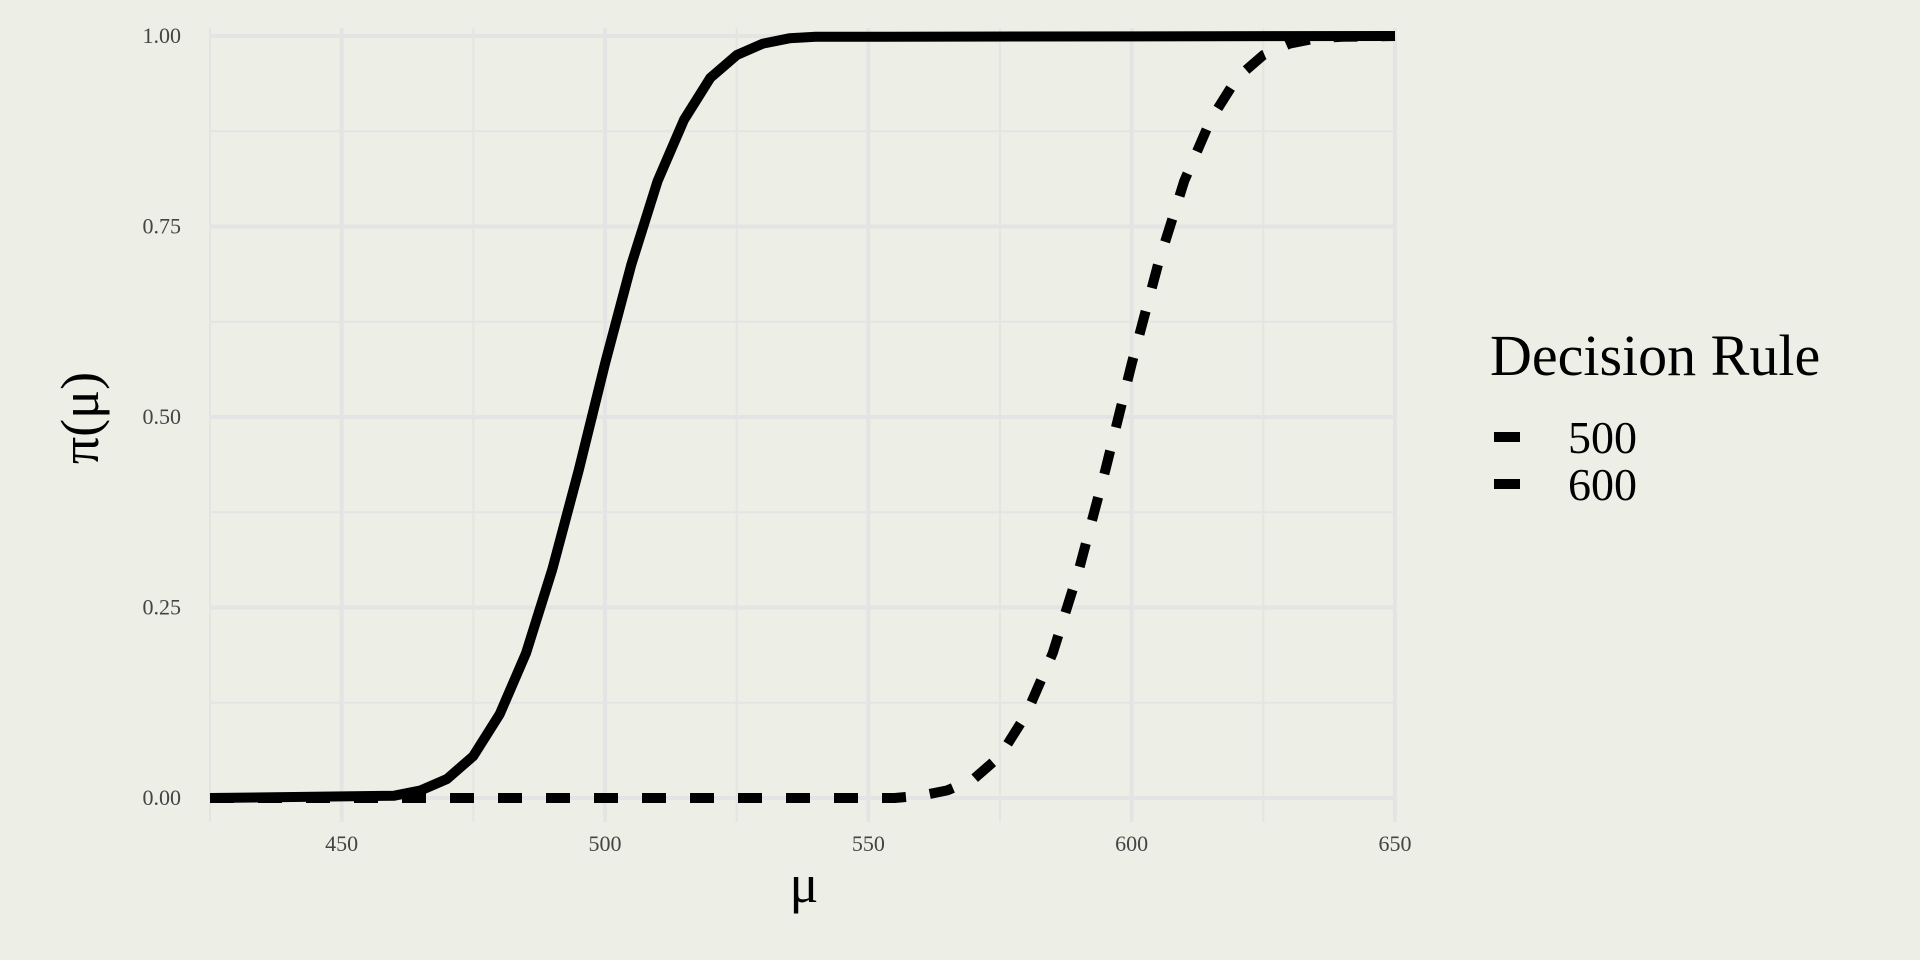 This screenshot has height=960, width=1920. What do you see at coordinates (1602, 484) in the screenshot?
I see `legend-label-600: 600` at bounding box center [1602, 484].